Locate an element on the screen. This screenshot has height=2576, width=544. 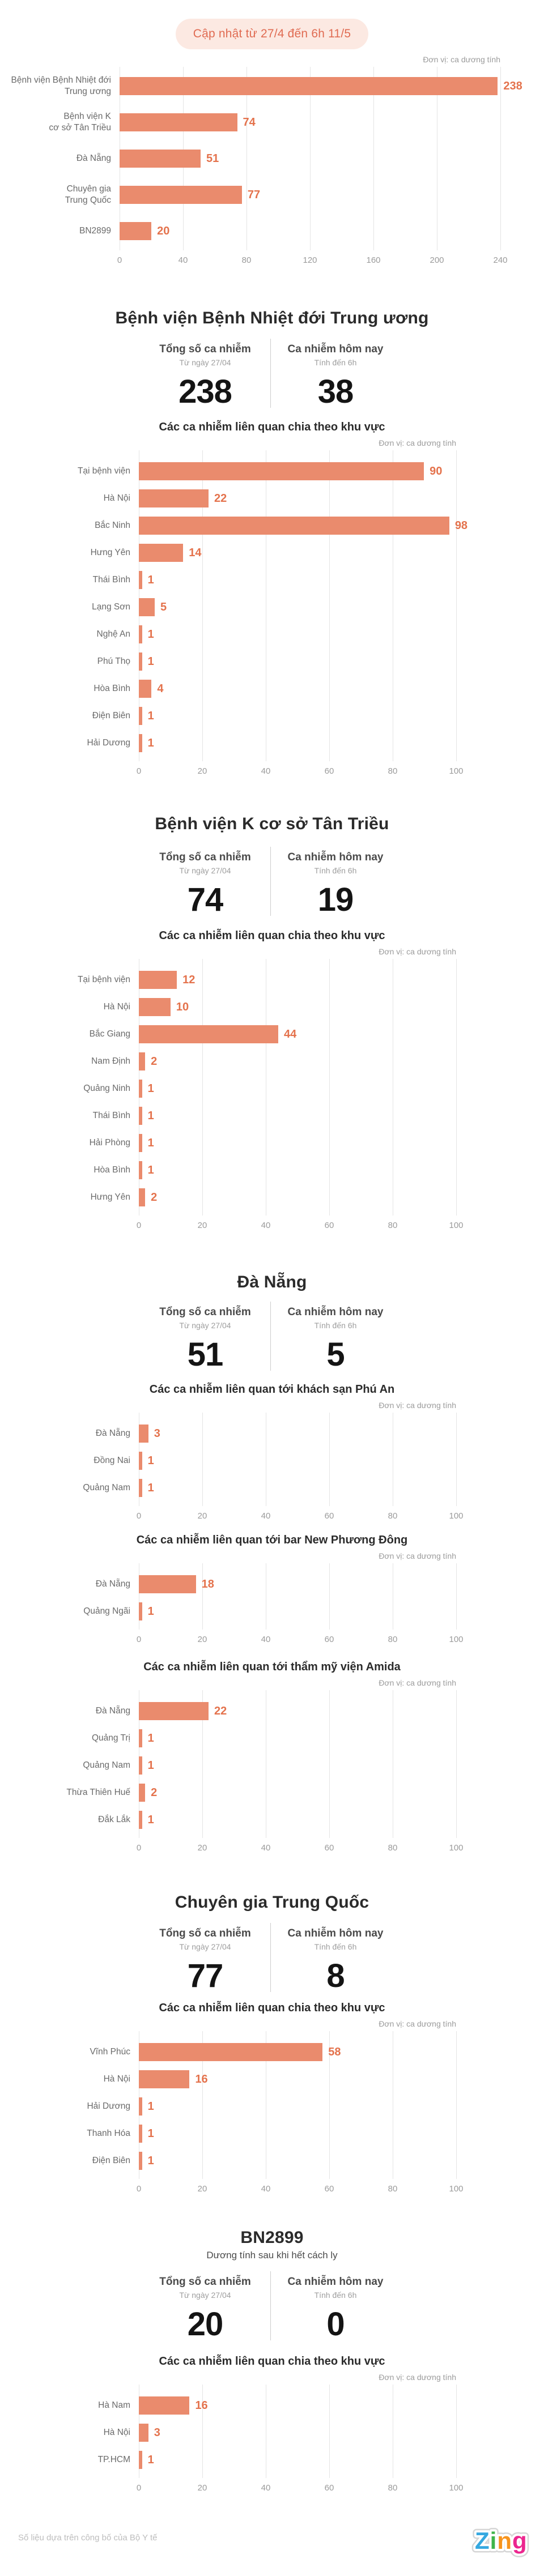
x-axis-tick-label: 240 is located at coordinates (500, 260).